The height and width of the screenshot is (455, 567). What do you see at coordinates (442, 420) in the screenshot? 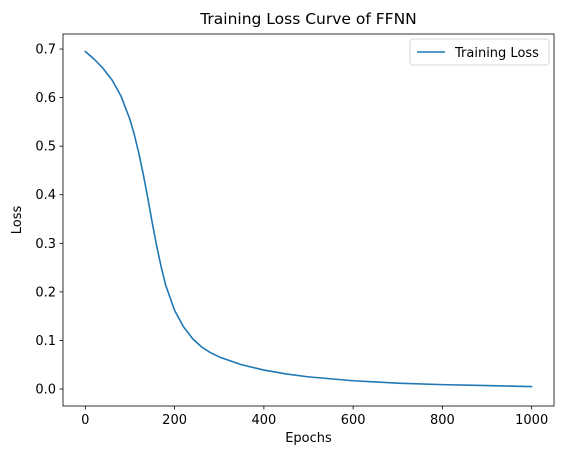
I see `x-tick-label: 800` at bounding box center [442, 420].